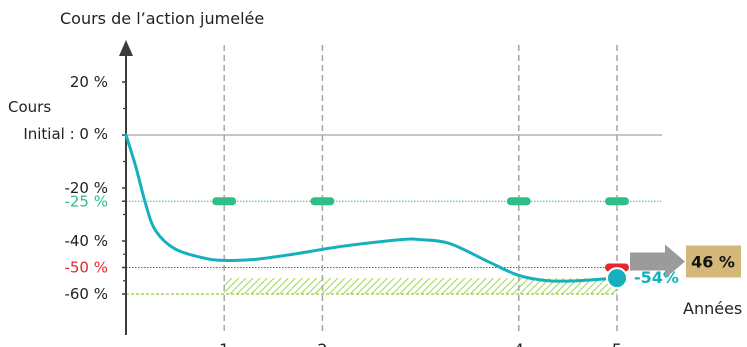 Image resolution: width=747 pixels, height=347 pixels. What do you see at coordinates (224, 343) in the screenshot?
I see `x-tick-label-1: 1` at bounding box center [224, 343].